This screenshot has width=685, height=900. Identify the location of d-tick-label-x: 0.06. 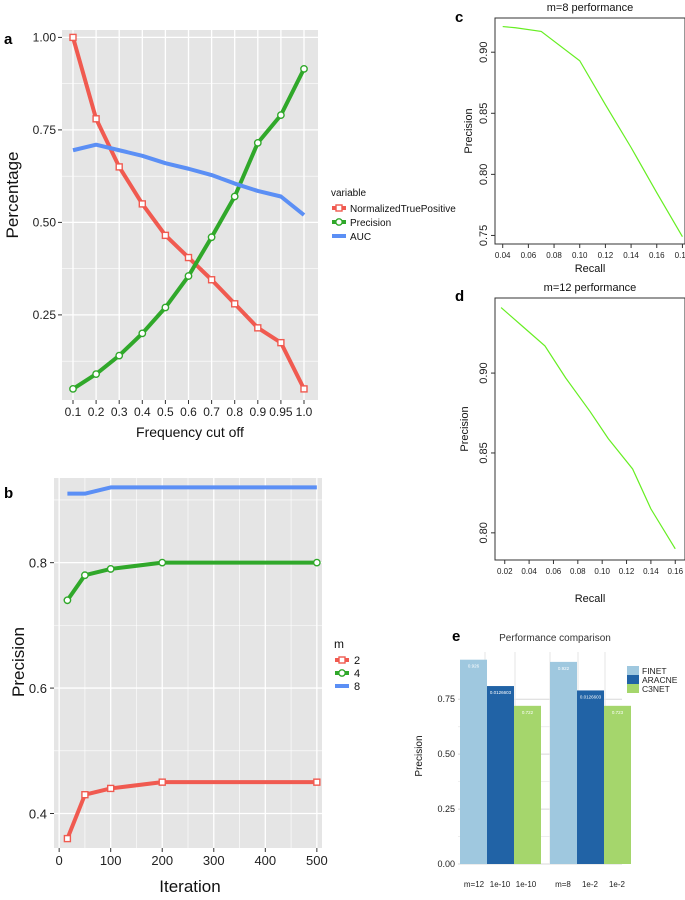
(554, 571).